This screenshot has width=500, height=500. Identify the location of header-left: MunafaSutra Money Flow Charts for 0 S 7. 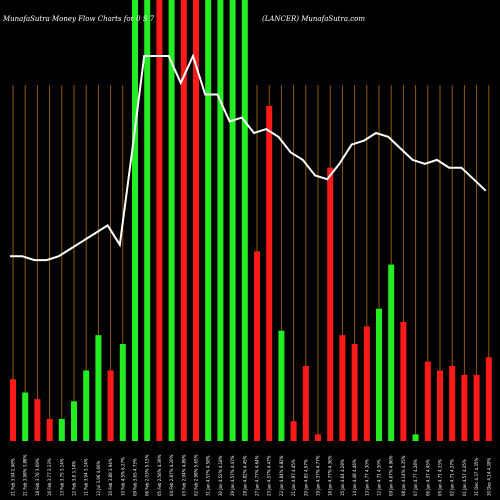
(78, 19).